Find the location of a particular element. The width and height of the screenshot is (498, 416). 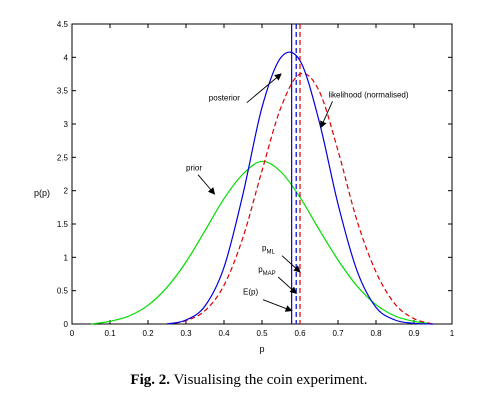

y-tick-label: 2.5 is located at coordinates (63, 157).